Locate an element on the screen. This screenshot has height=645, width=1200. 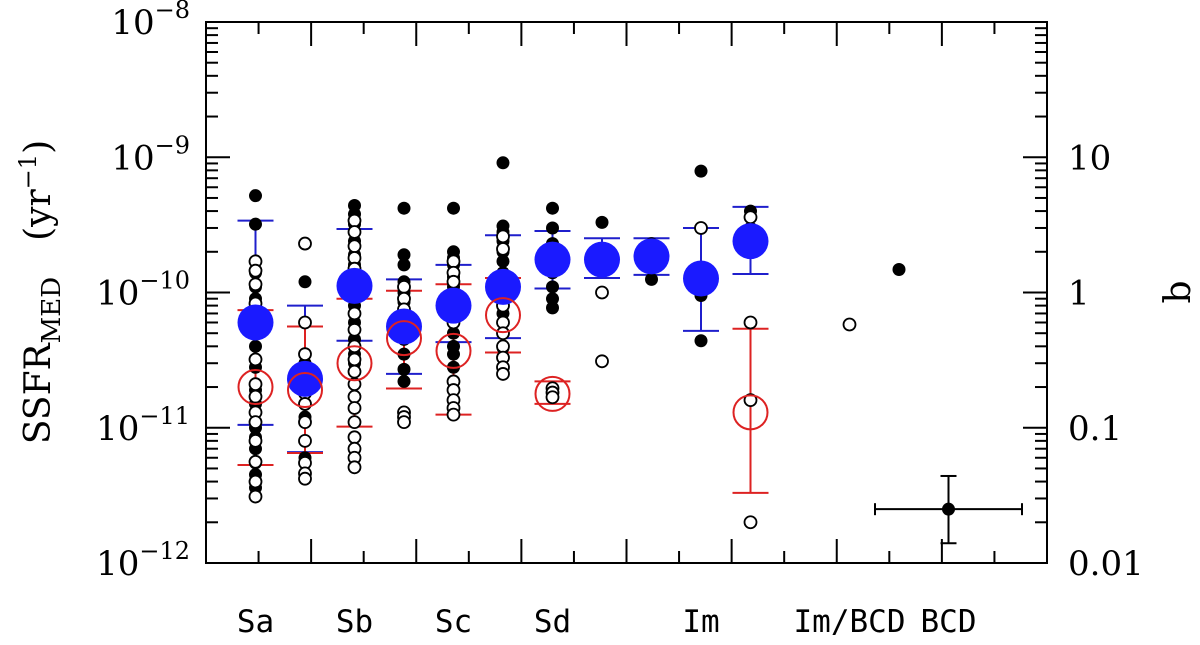
x-category-label: Sb is located at coordinates (354, 622).